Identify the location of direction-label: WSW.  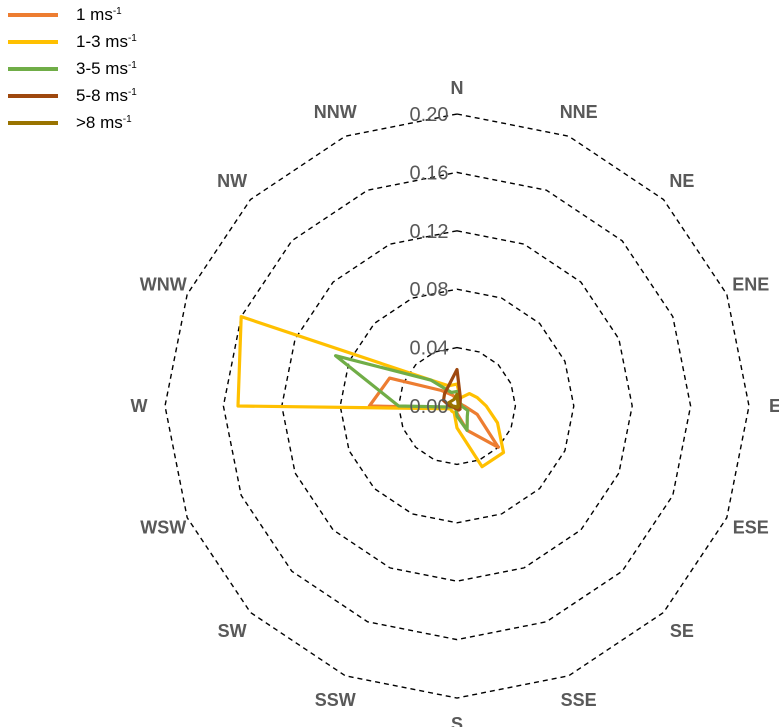
(163, 528).